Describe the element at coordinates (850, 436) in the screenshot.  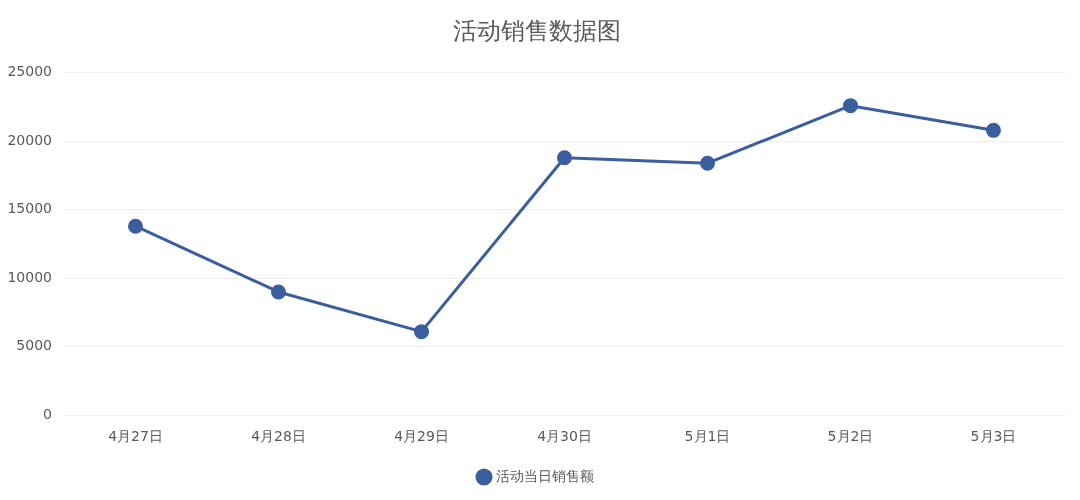
I see `x-tick-label: 5月2日` at that location.